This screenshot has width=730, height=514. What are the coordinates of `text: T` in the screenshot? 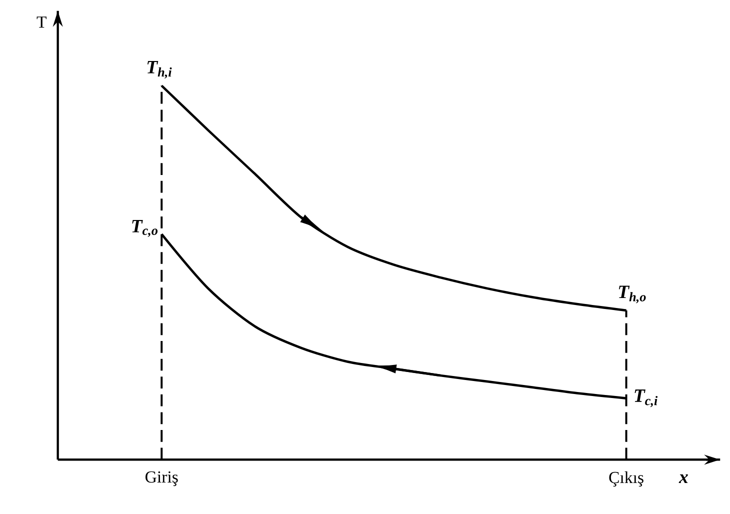 It's located at (41, 22).